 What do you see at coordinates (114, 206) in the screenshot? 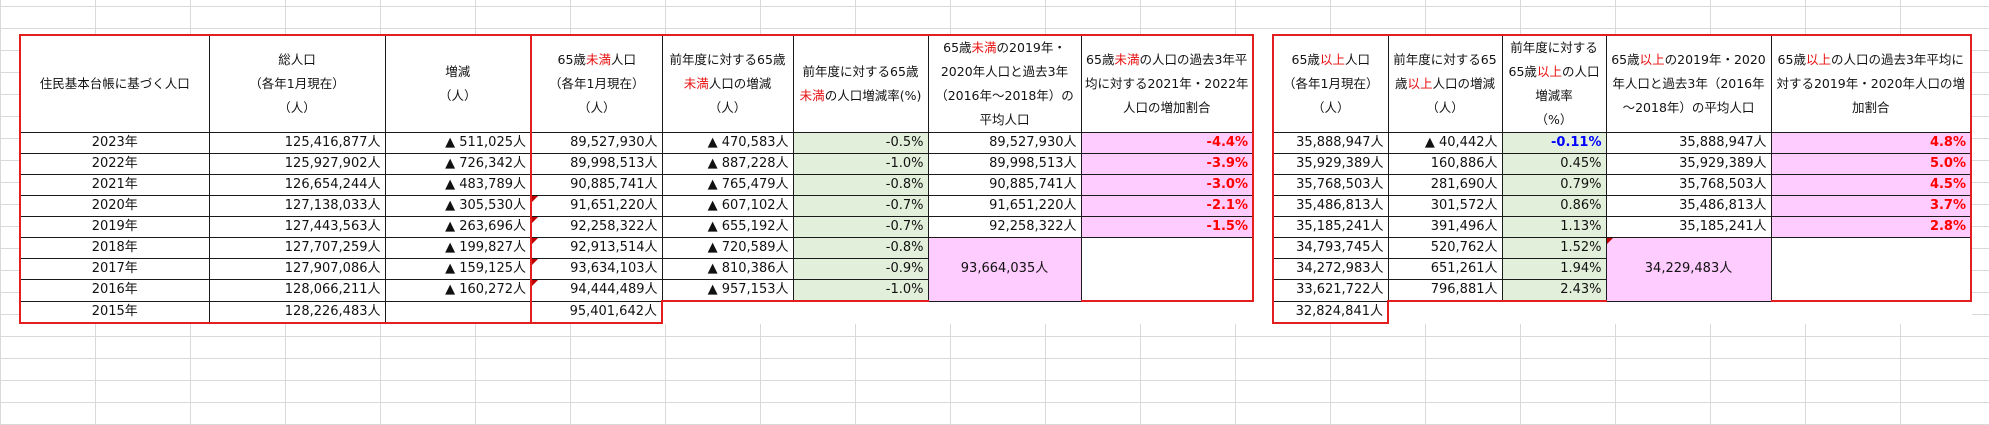
I see `year-cell: 2020年` at bounding box center [114, 206].